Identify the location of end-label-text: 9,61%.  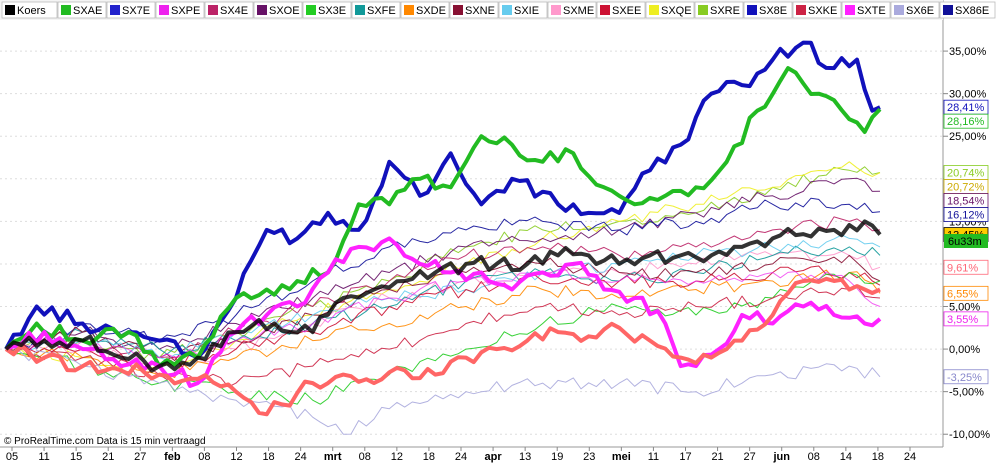
(962, 268).